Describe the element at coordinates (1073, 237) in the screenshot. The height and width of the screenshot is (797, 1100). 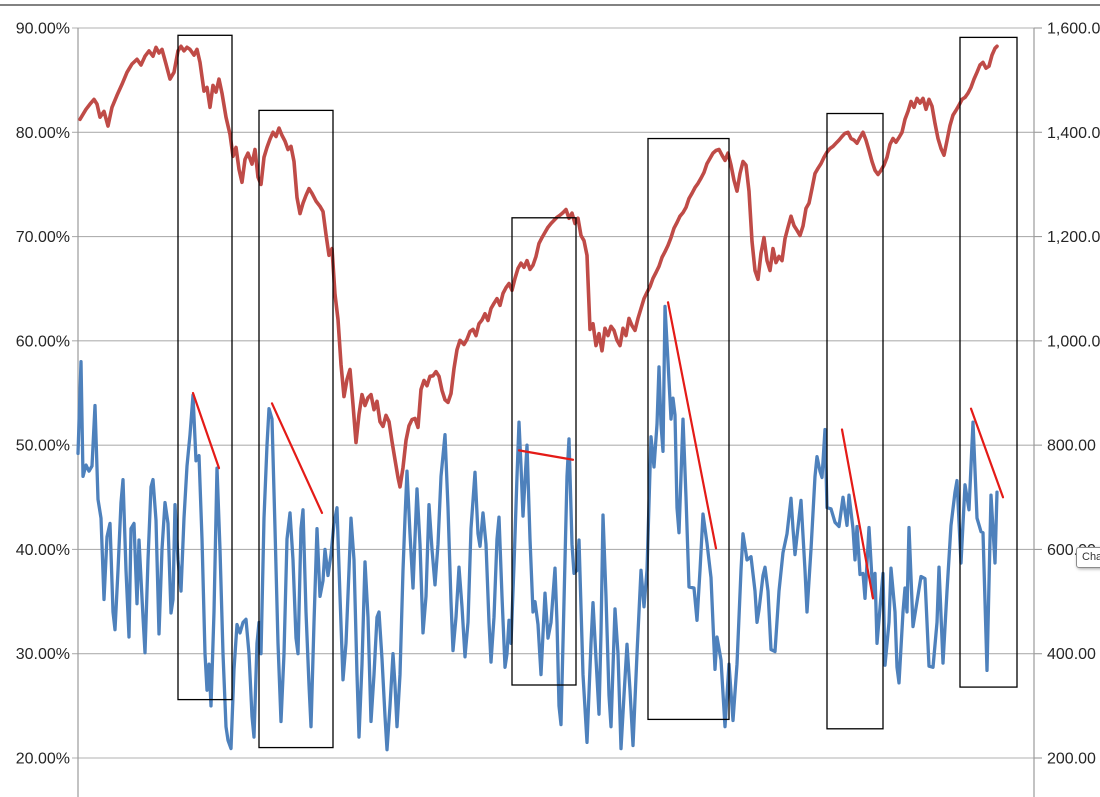
I see `right-axis-label-1,200.00: 1,200.00` at that location.